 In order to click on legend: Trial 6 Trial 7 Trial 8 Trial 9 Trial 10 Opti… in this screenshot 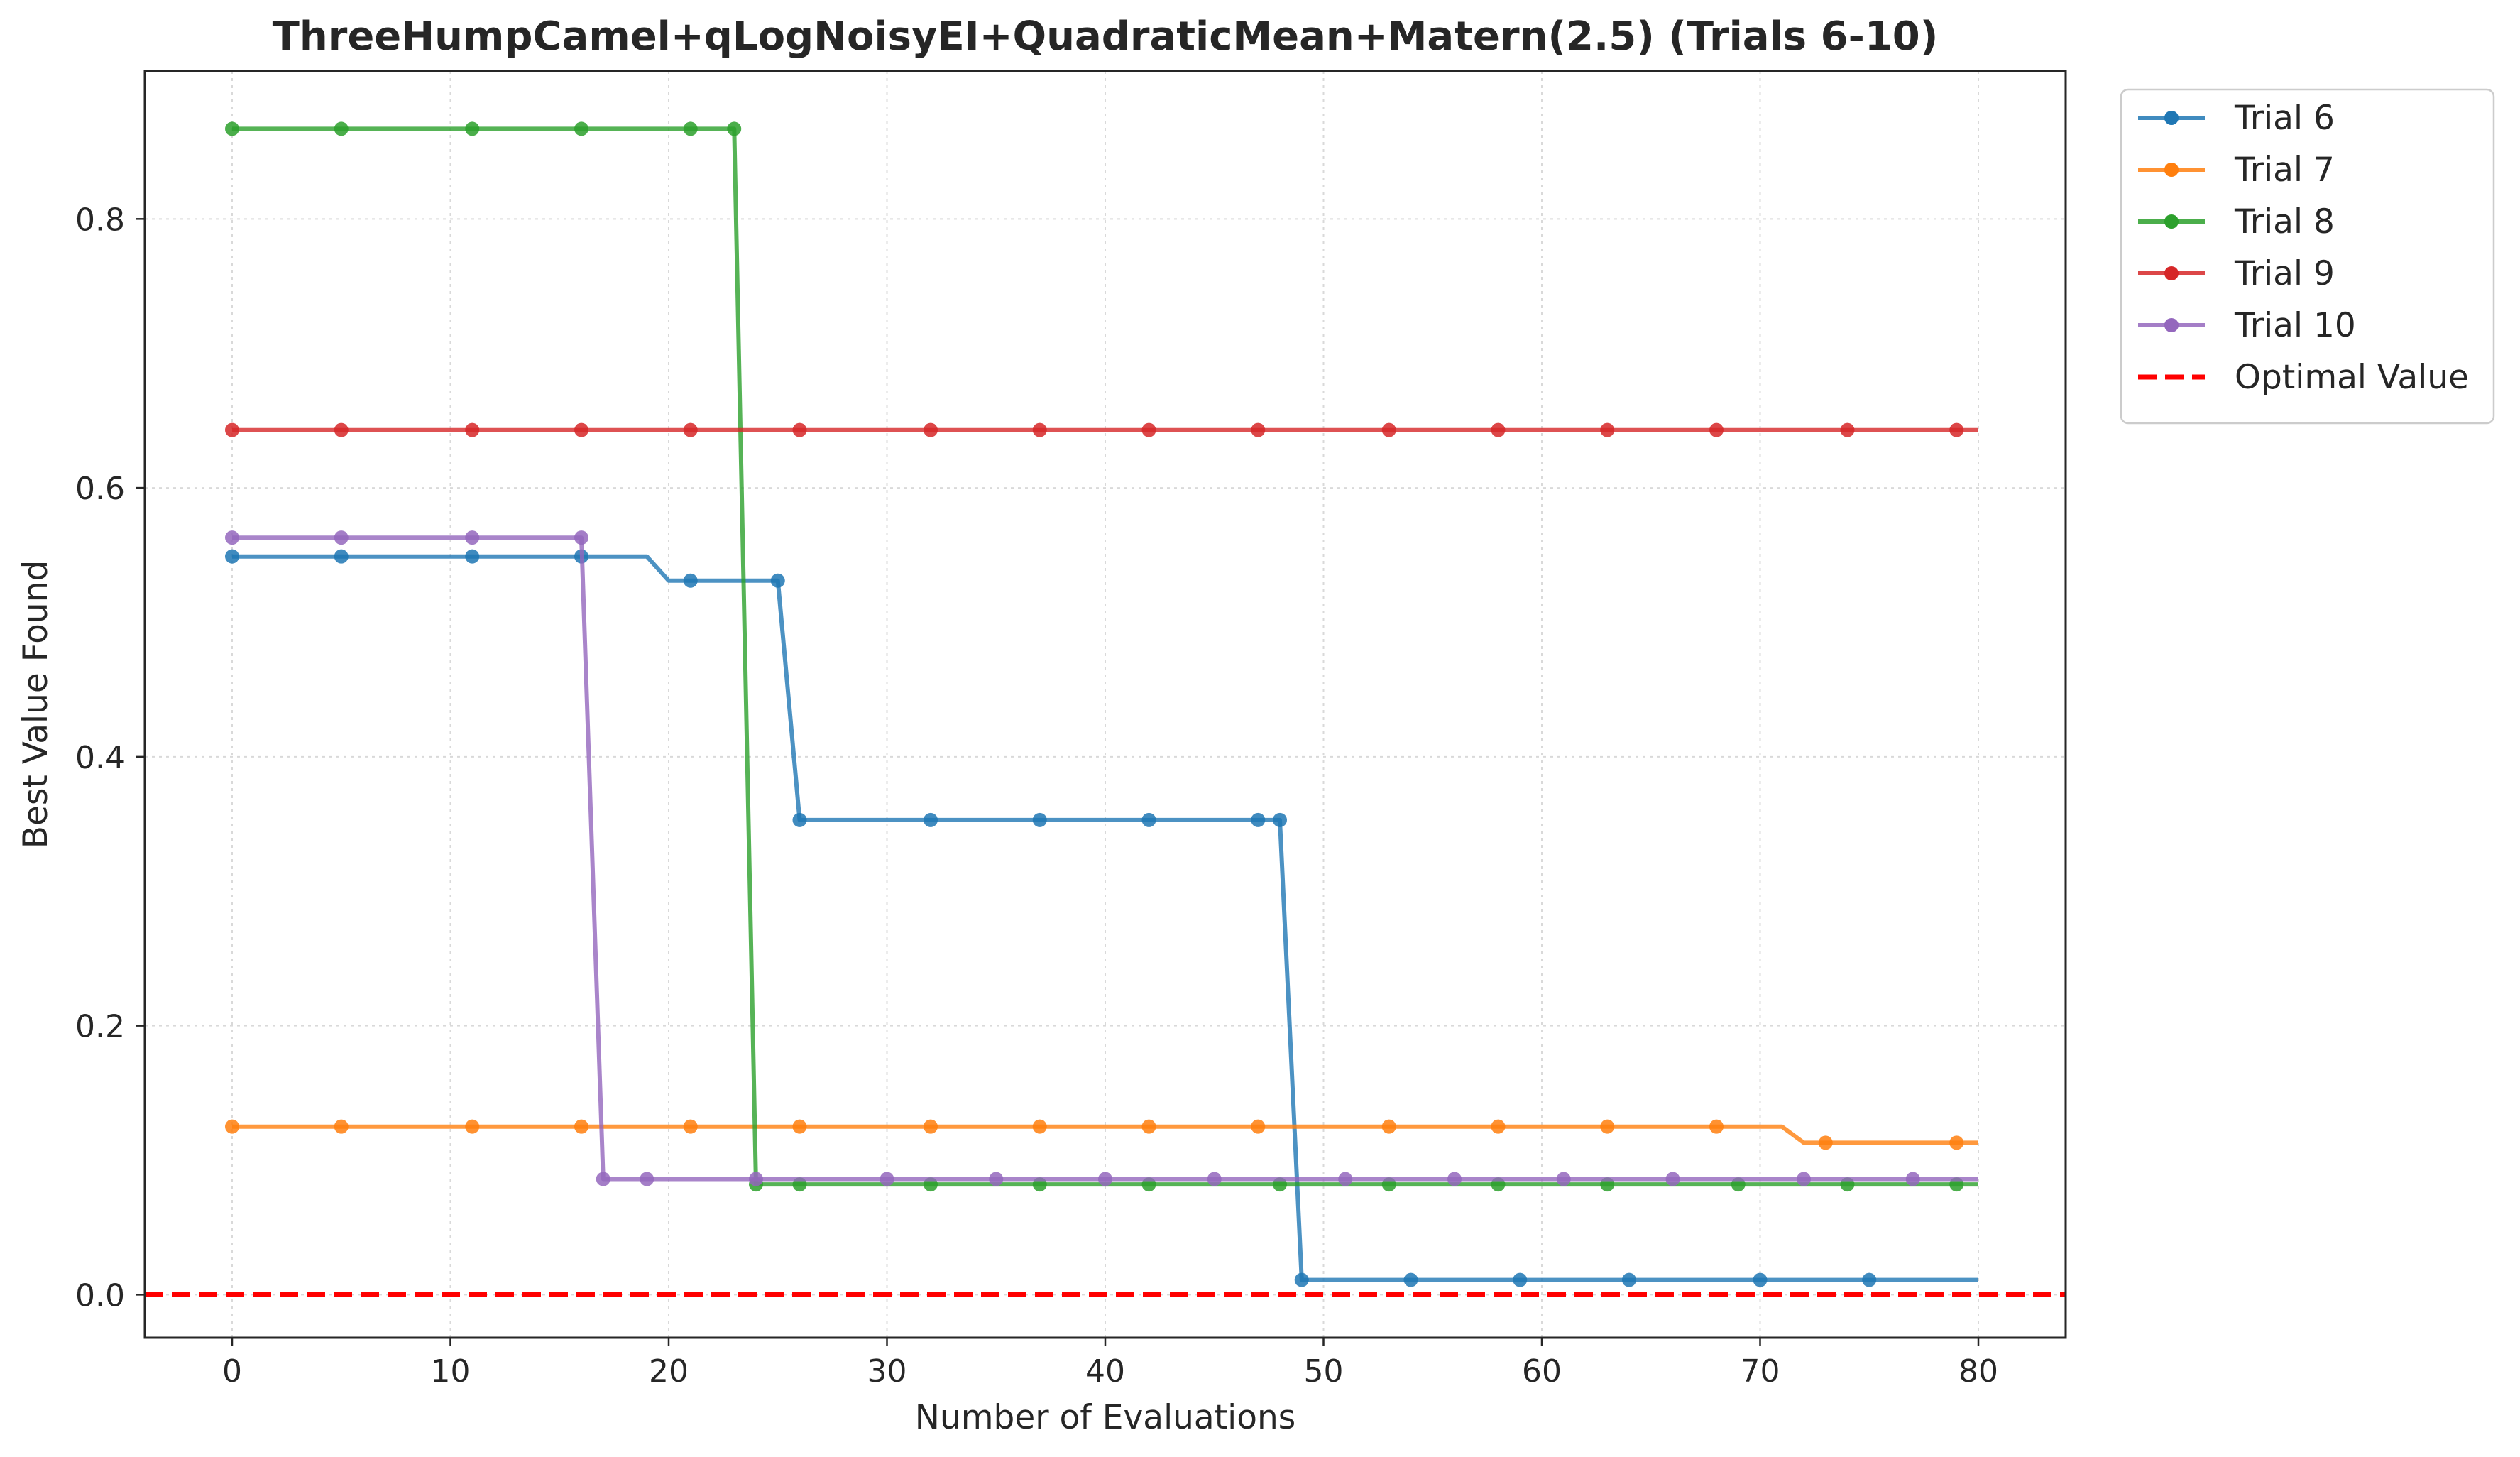, I will do `click(2308, 256)`.